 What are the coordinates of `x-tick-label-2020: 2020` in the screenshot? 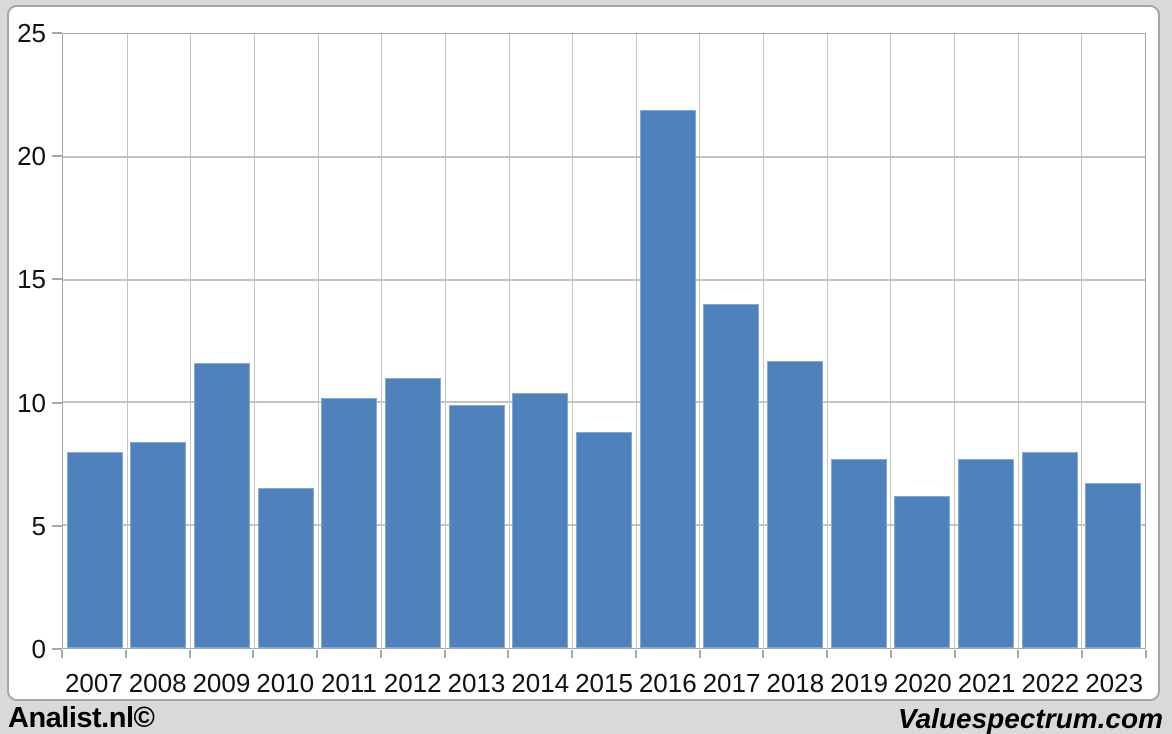 It's located at (922, 683).